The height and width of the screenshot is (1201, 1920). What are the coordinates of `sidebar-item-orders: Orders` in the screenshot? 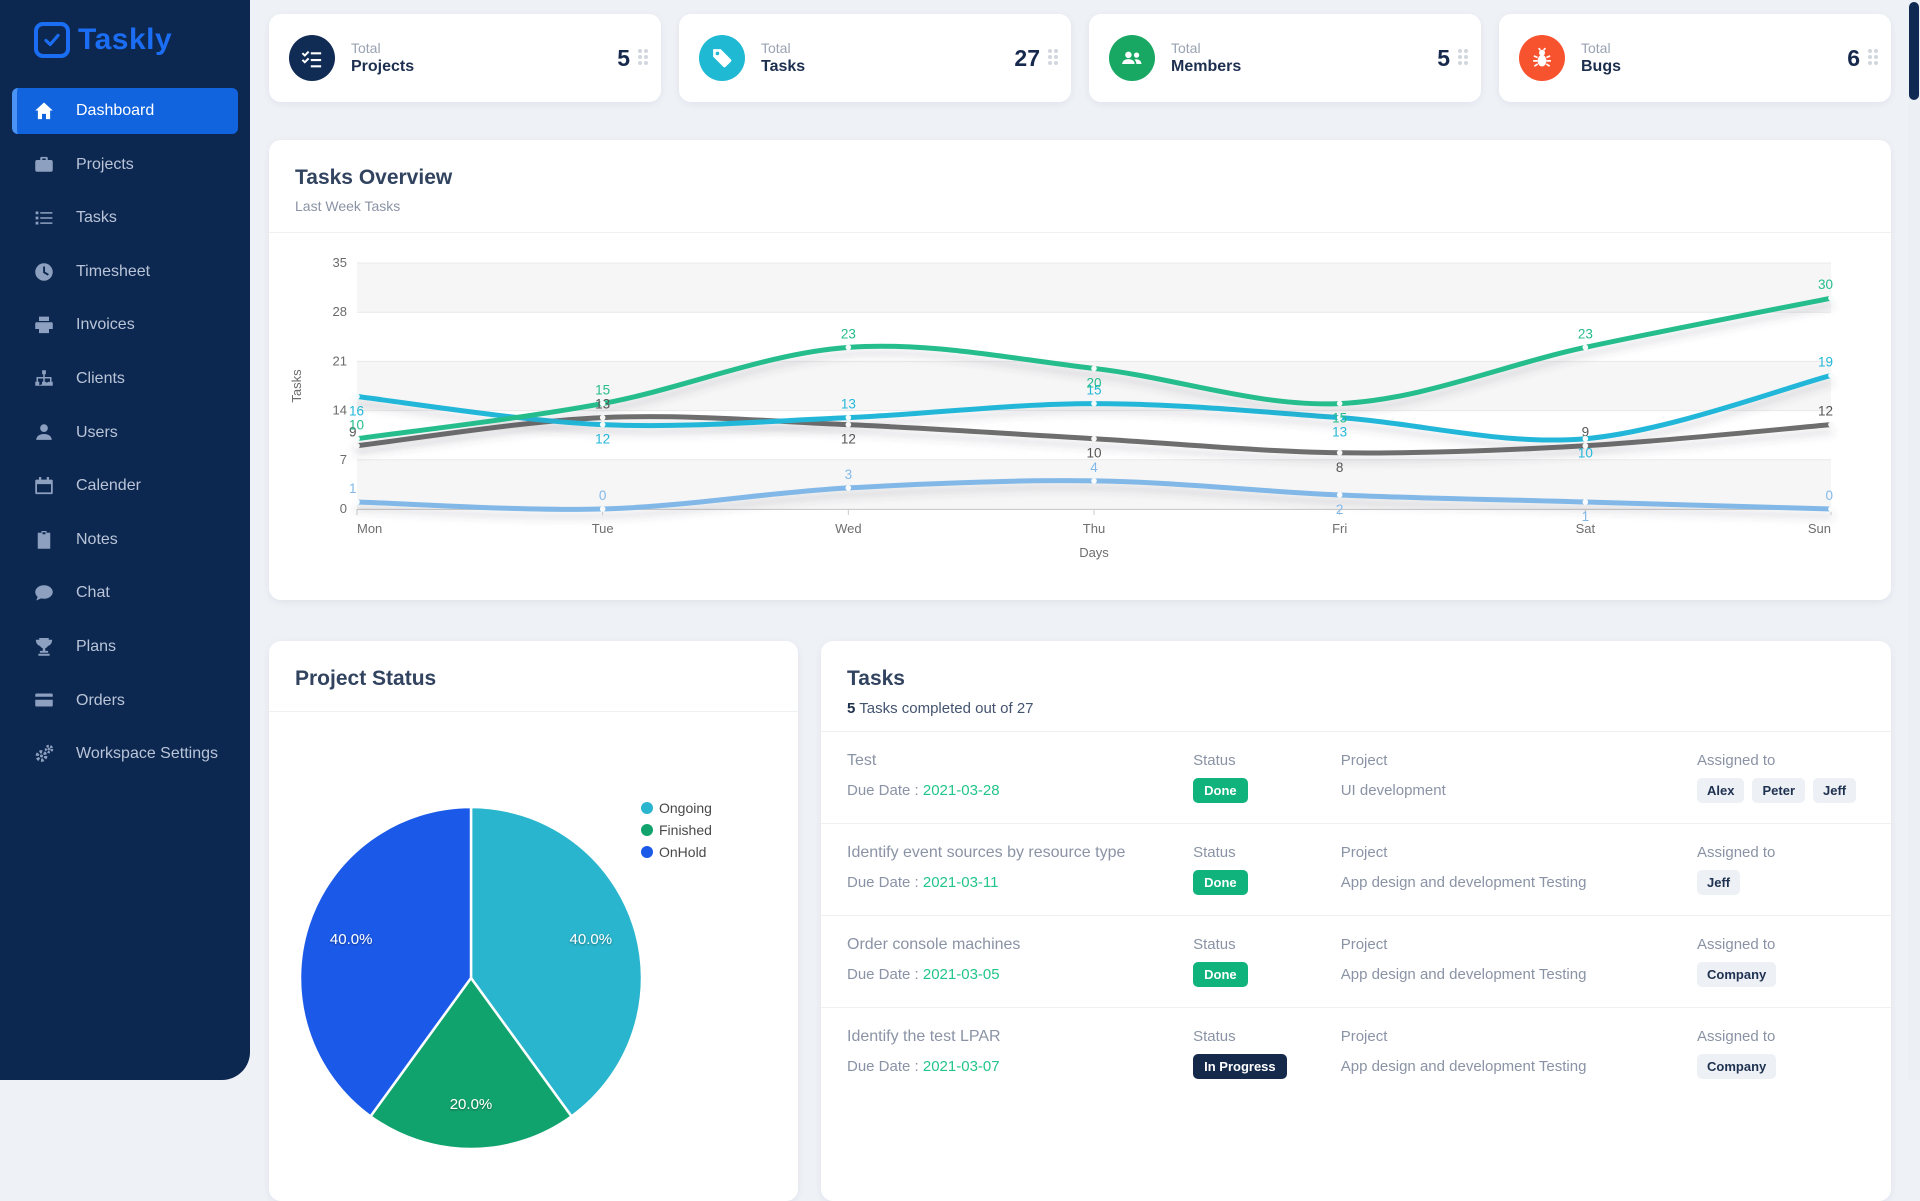 It's located at (125, 701).